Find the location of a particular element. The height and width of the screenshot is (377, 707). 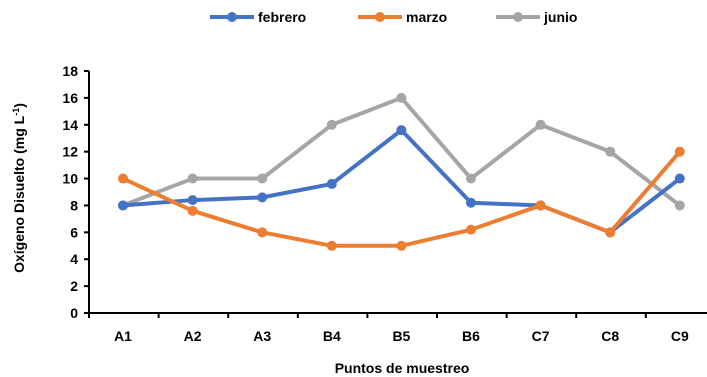

x-tick-label: A2 is located at coordinates (193, 336).